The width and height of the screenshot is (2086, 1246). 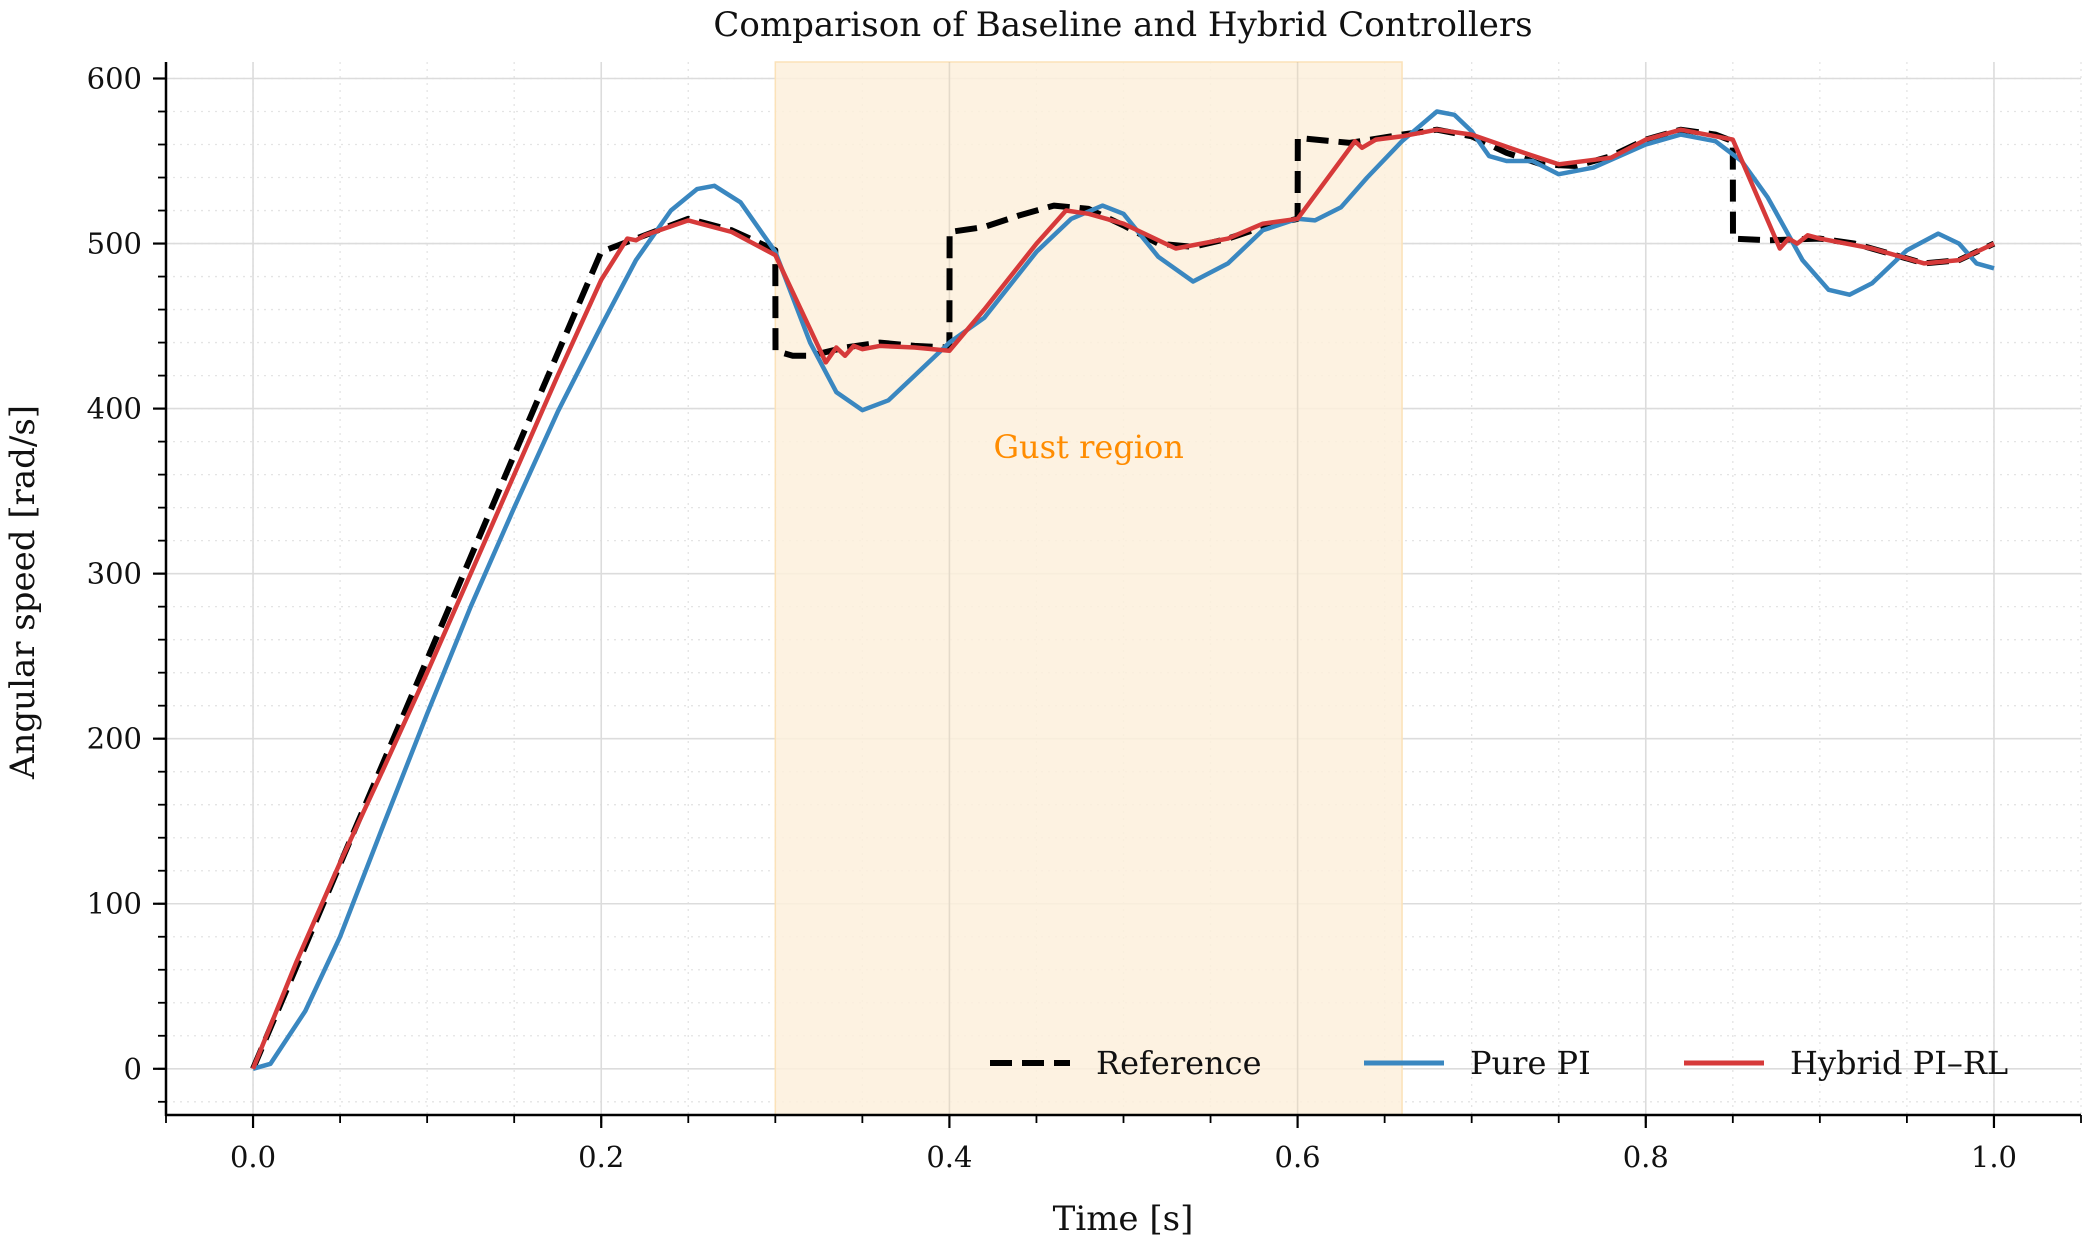 I want to click on legend-label: Reference, so click(x=1179, y=1063).